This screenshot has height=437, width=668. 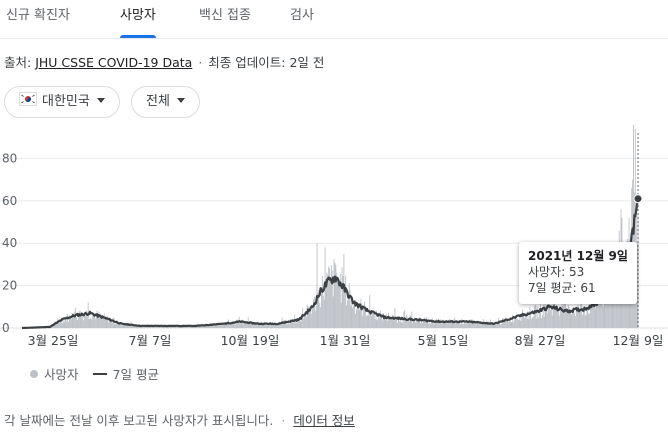 What do you see at coordinates (225, 15) in the screenshot?
I see `tab-vaccination-label: 백신 접종` at bounding box center [225, 15].